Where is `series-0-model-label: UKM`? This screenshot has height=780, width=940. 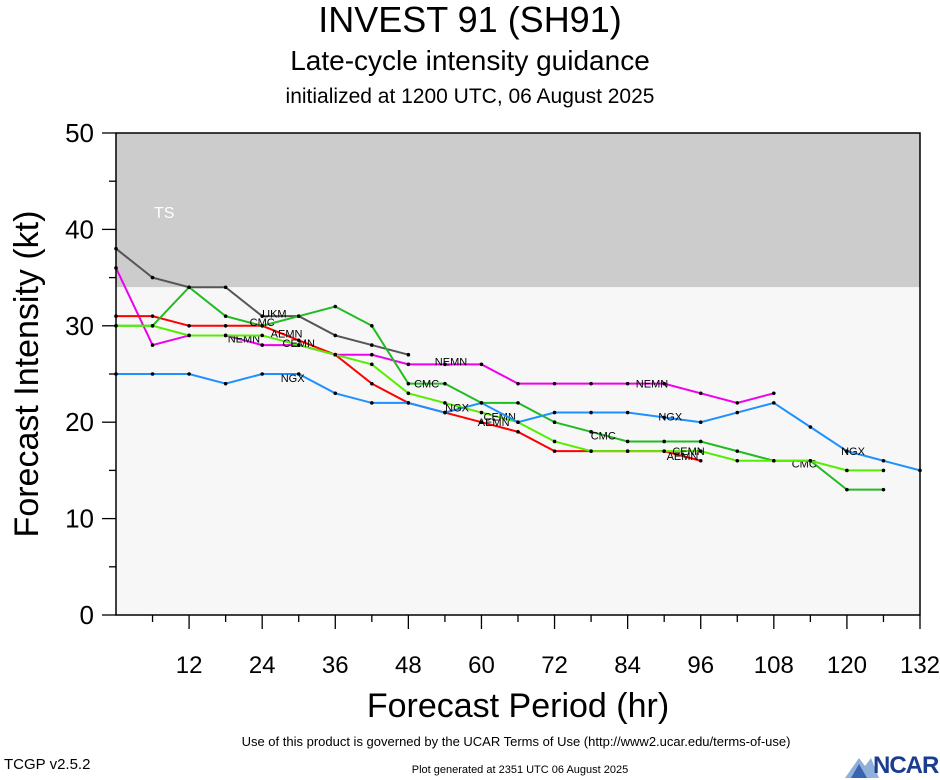
series-0-model-label: UKM is located at coordinates (274, 314).